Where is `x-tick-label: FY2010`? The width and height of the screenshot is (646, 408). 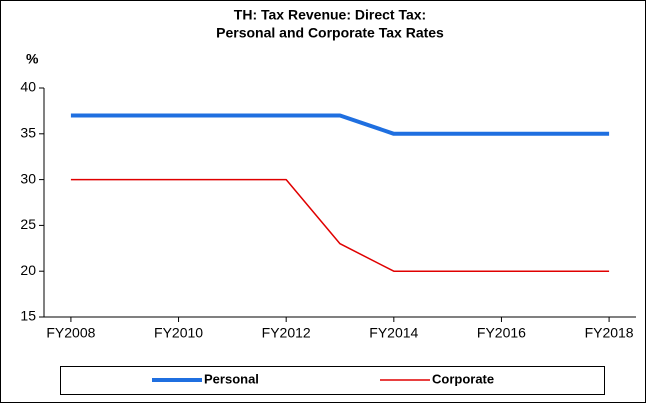
x-tick-label: FY2010 is located at coordinates (178, 333).